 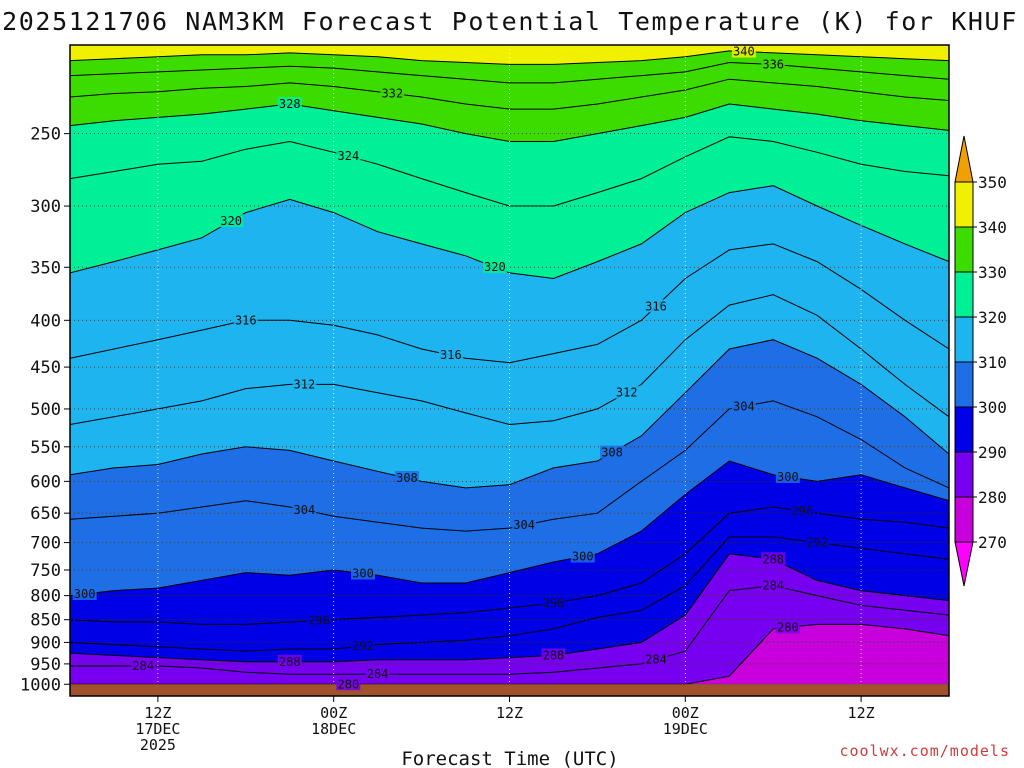 I want to click on y-tick-label: 800, so click(x=45, y=597).